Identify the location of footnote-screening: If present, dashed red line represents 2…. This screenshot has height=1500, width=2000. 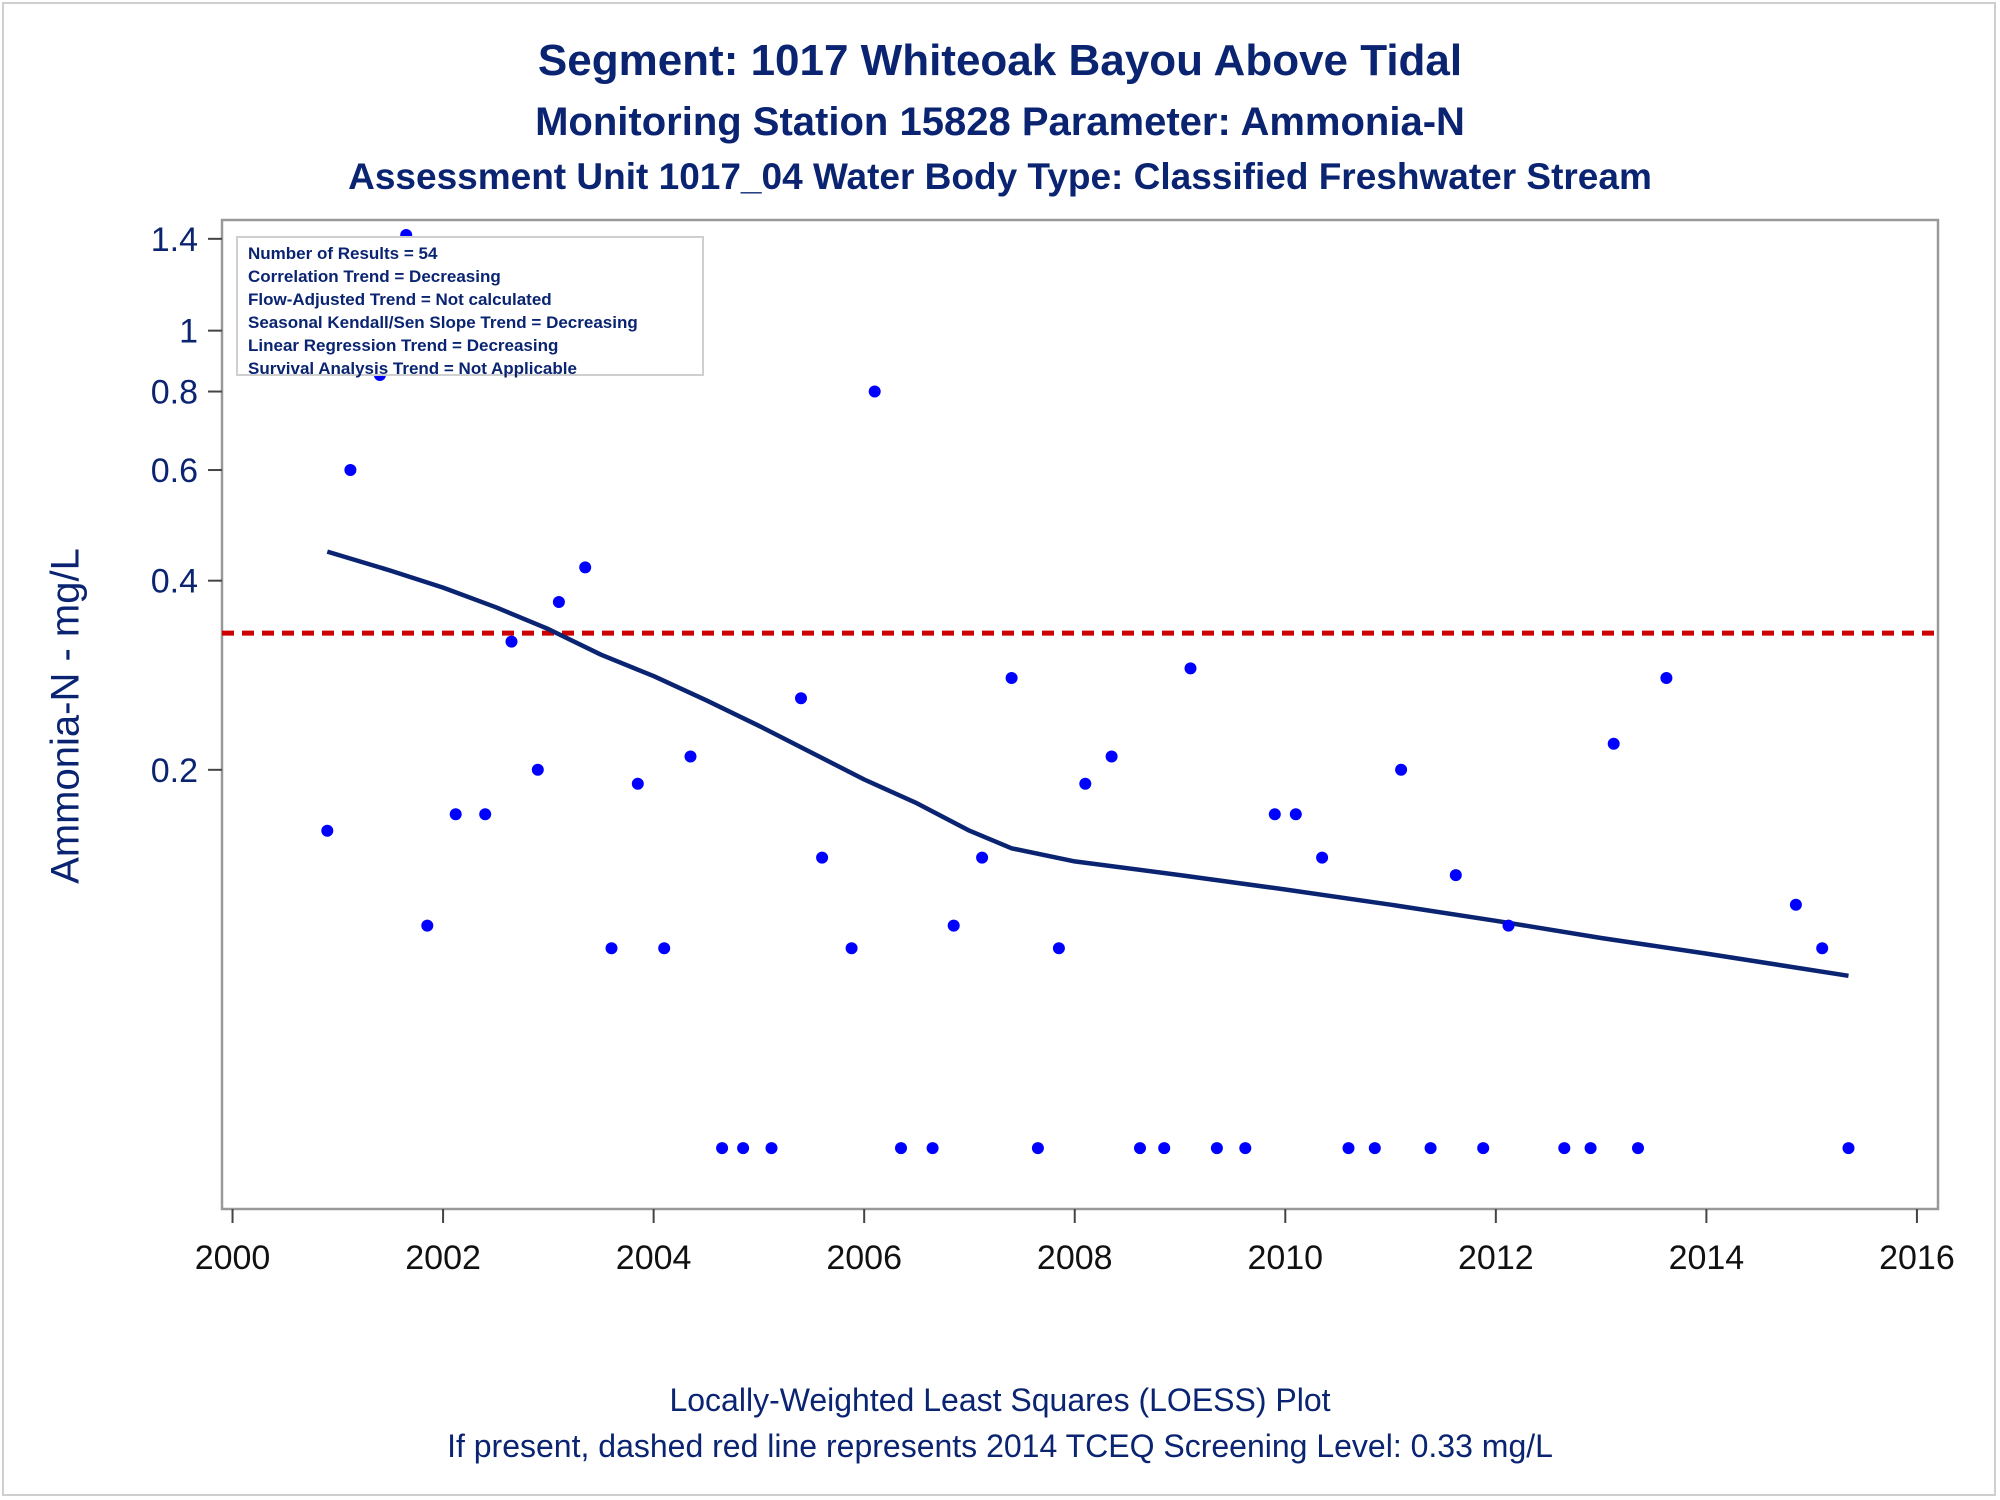
(1000, 1446).